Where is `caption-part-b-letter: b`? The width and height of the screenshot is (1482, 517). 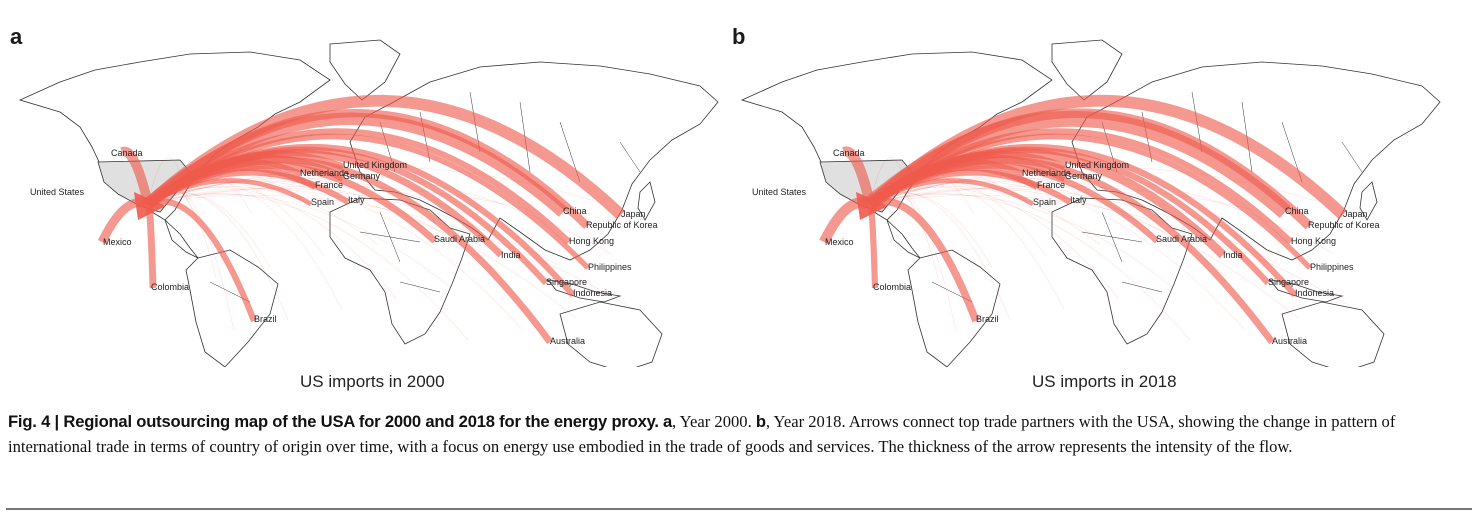
caption-part-b-letter: b is located at coordinates (760, 421).